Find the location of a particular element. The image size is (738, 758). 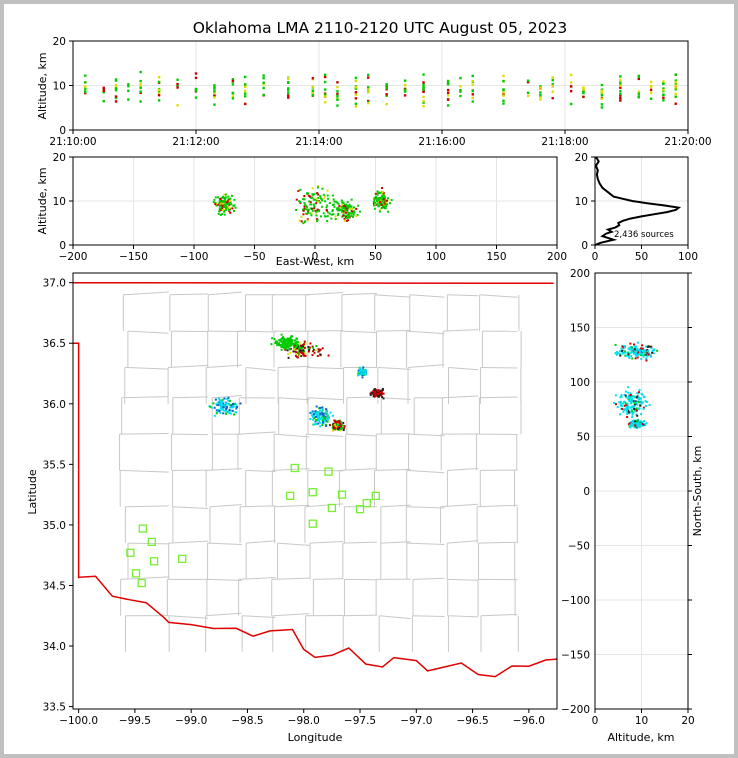

altitude-ns-y-tick-label: −100 is located at coordinates (575, 601).